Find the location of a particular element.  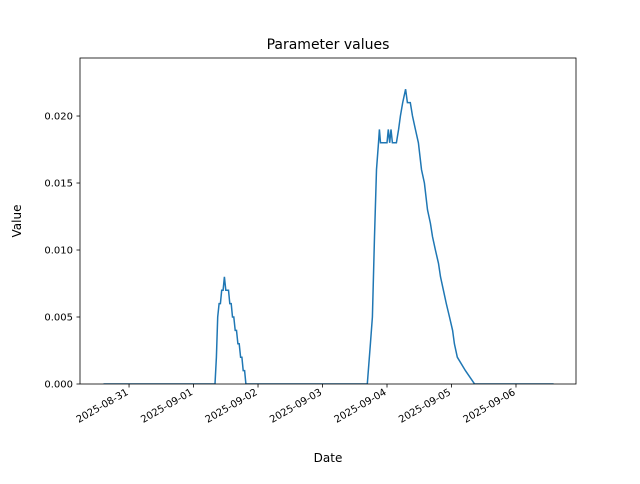

y-tick-label: 0.005 is located at coordinates (58, 318).